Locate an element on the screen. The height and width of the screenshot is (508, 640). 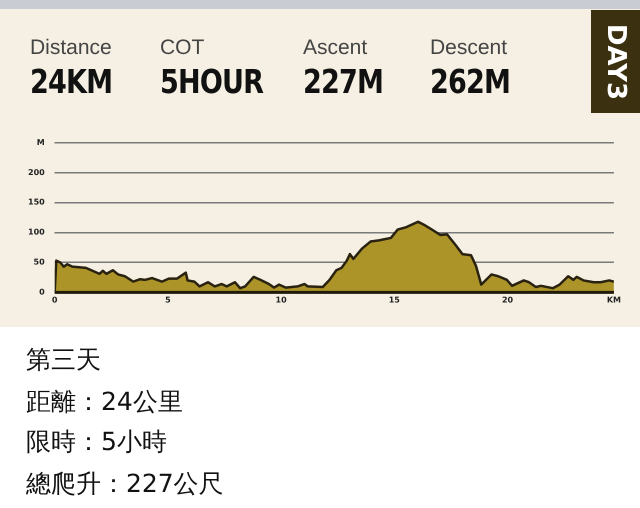
y-tick-label: 0 is located at coordinates (42, 291).